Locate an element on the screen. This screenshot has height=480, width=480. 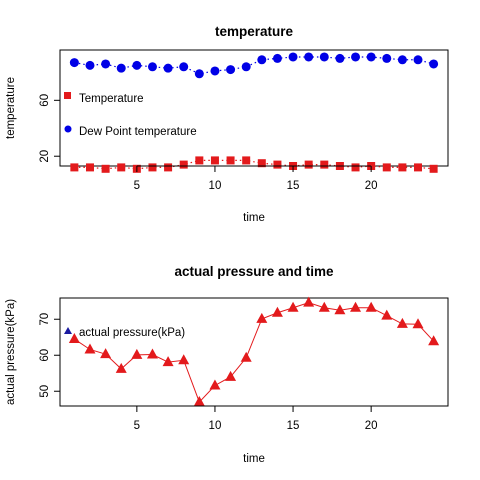
series-line-dew-point-temperature is located at coordinates (254, 65).